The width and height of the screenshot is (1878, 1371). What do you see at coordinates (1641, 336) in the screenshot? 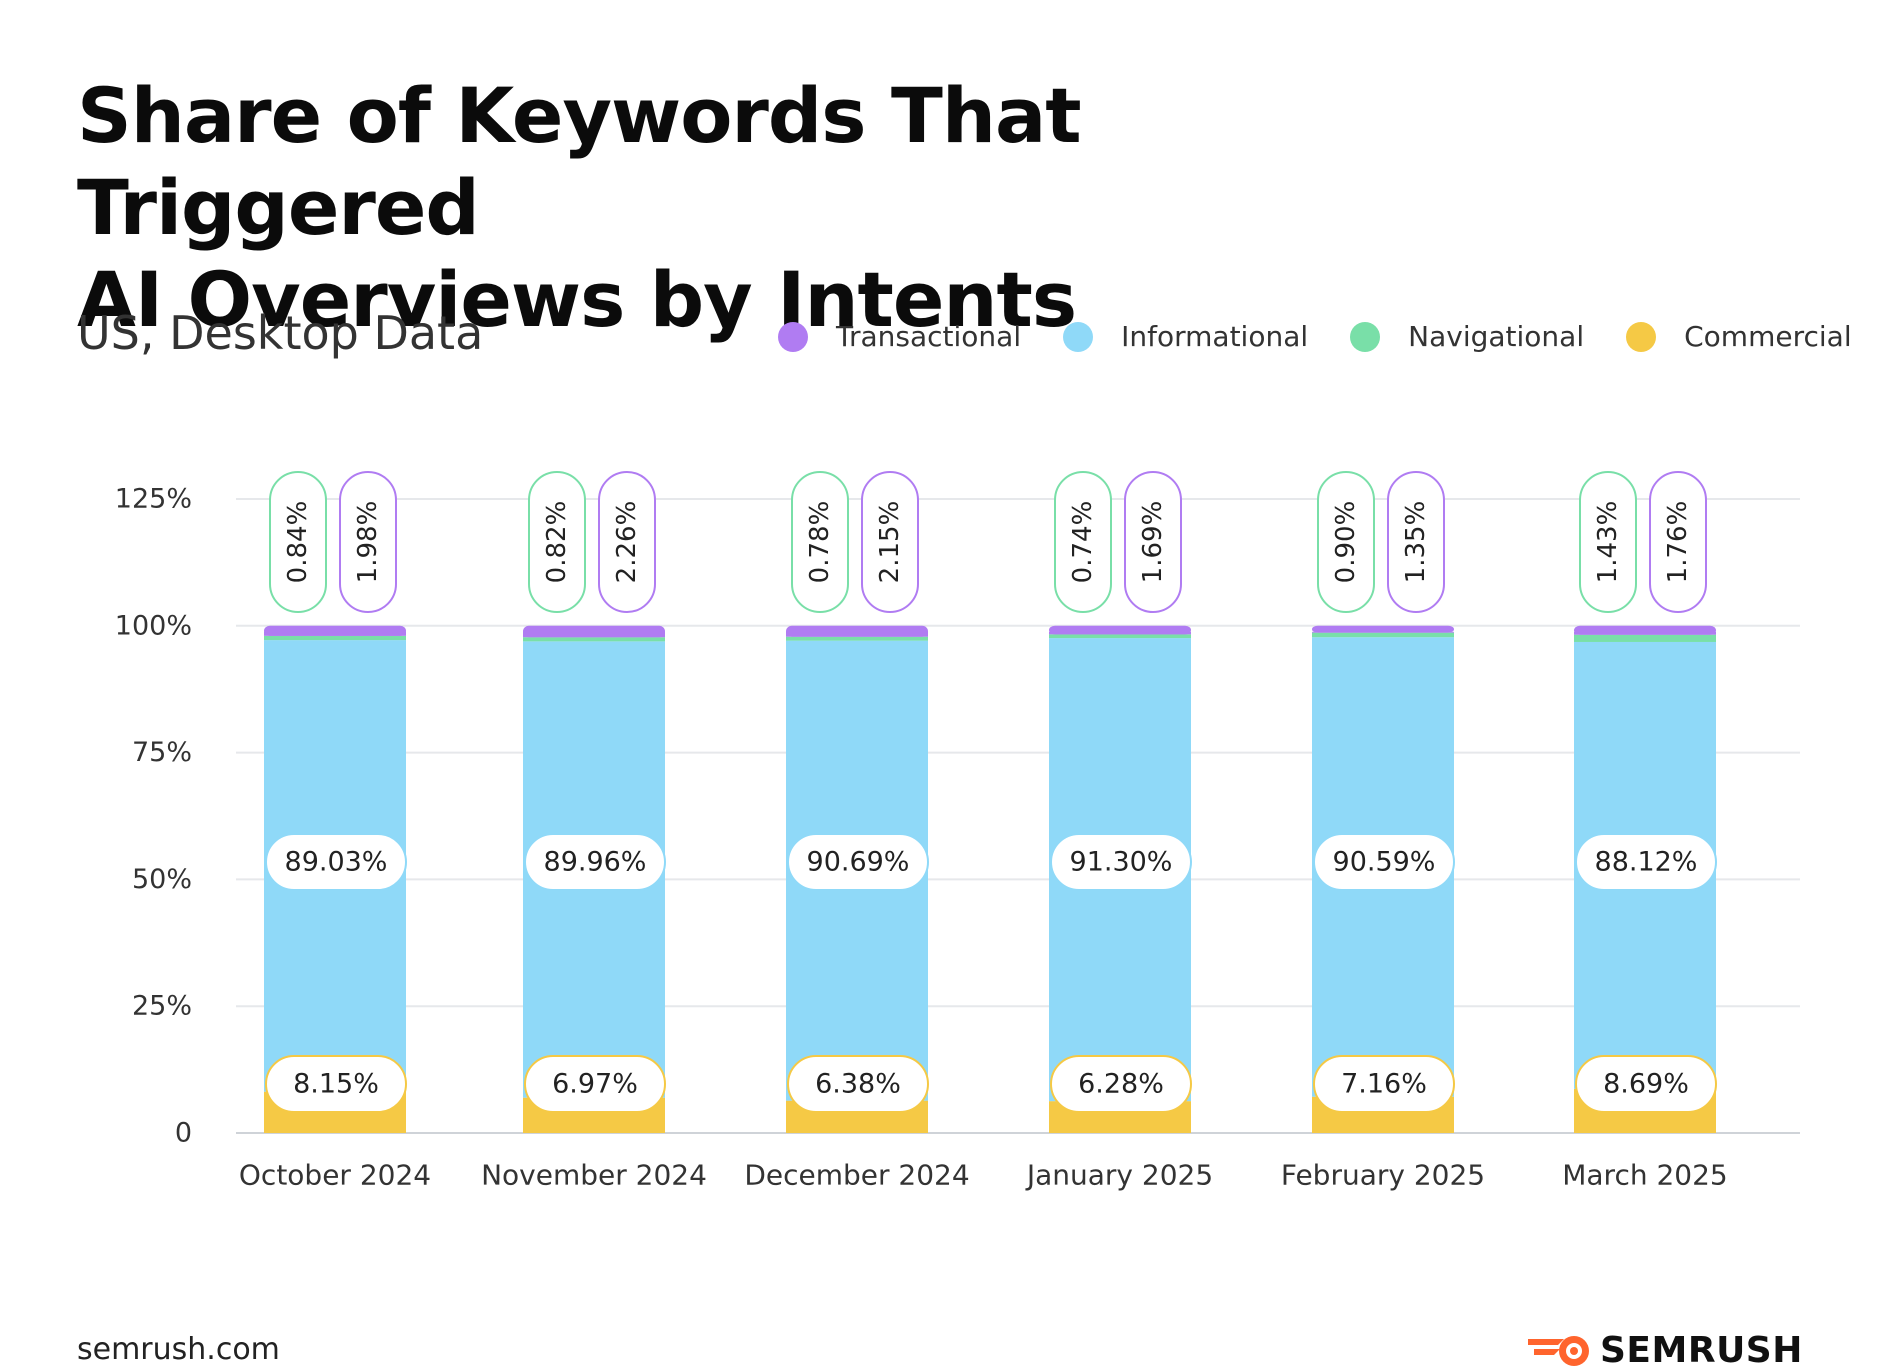
I see `legend-swatch-commercial` at bounding box center [1641, 336].